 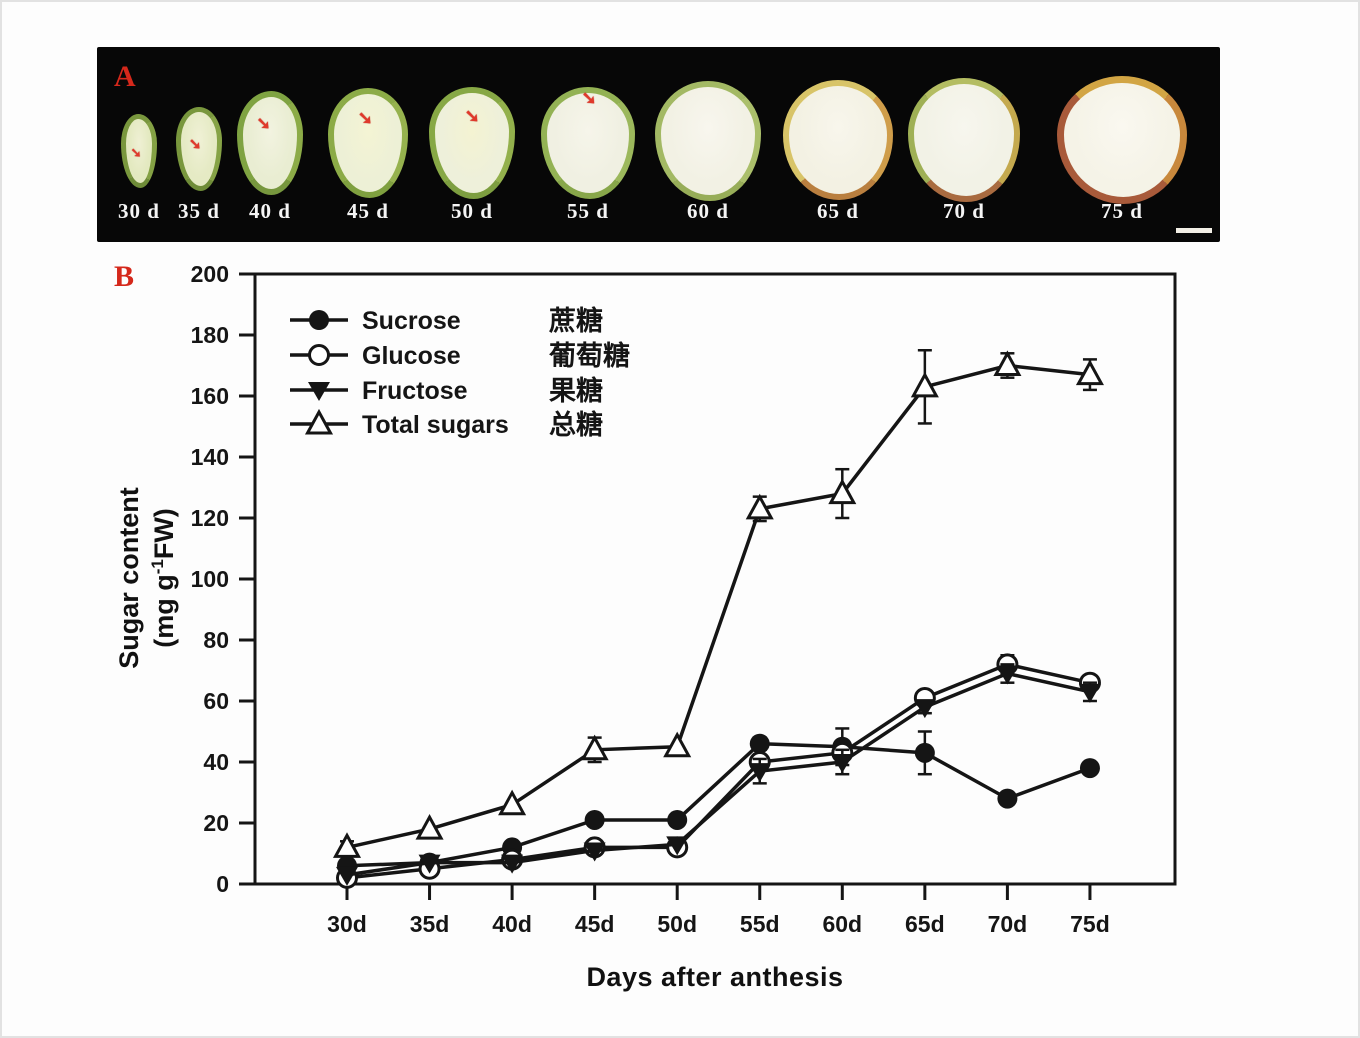 What do you see at coordinates (216, 701) in the screenshot?
I see `y-tick-label: 60` at bounding box center [216, 701].